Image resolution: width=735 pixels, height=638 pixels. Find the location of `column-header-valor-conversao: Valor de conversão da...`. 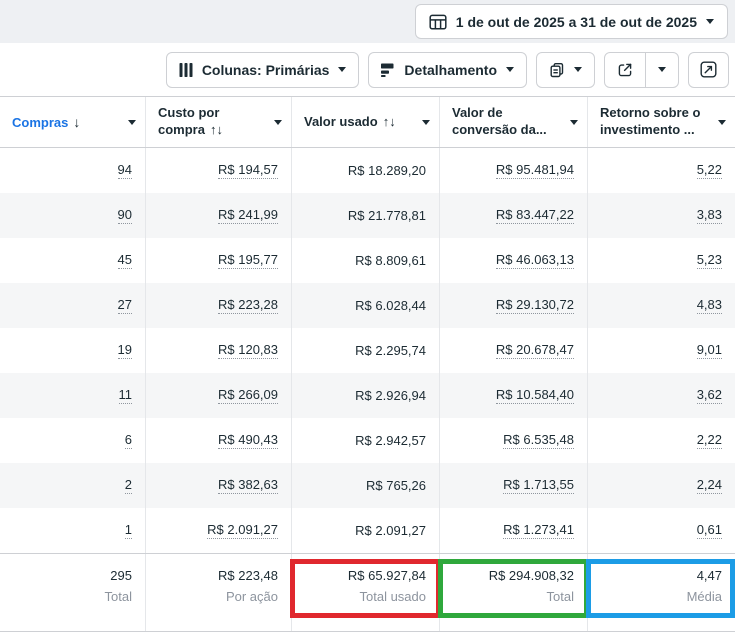

column-header-valor-conversao: Valor de conversão da... is located at coordinates (514, 122).